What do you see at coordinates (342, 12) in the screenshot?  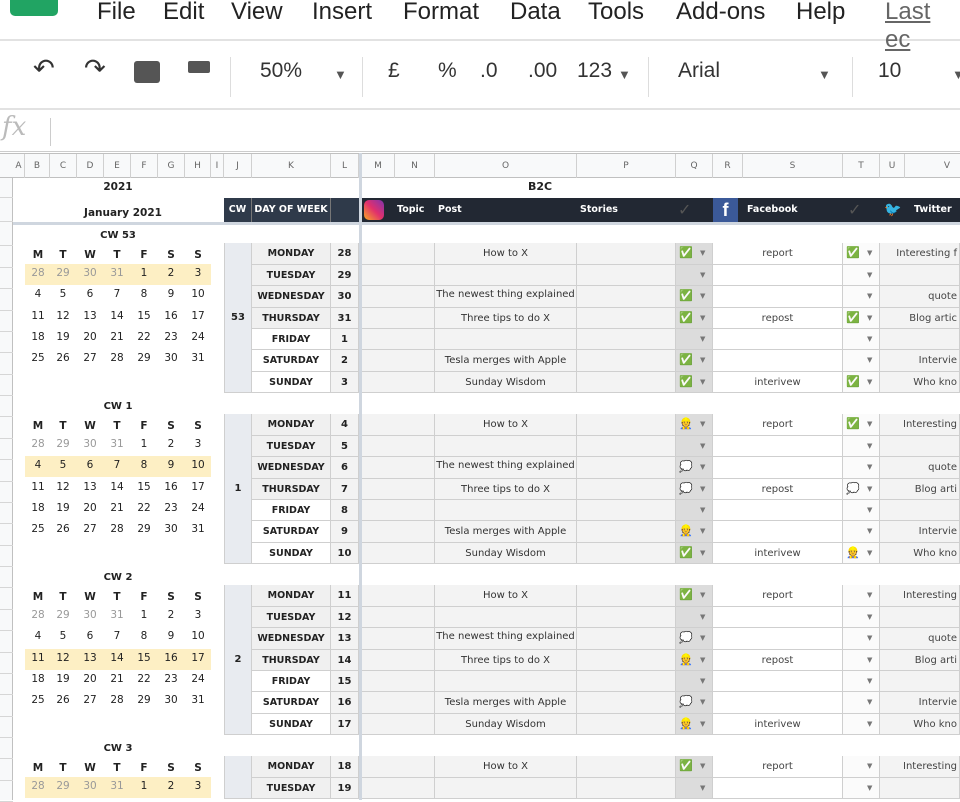 I see `menu-insert: Insert` at bounding box center [342, 12].